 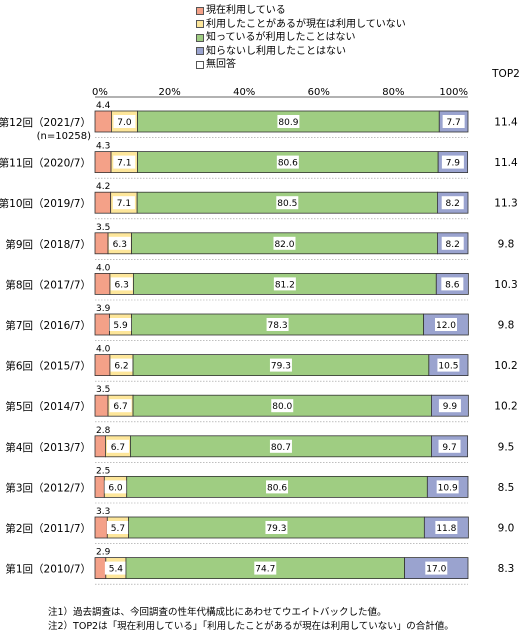 I want to click on x-tick-label: 20%, so click(x=169, y=92).